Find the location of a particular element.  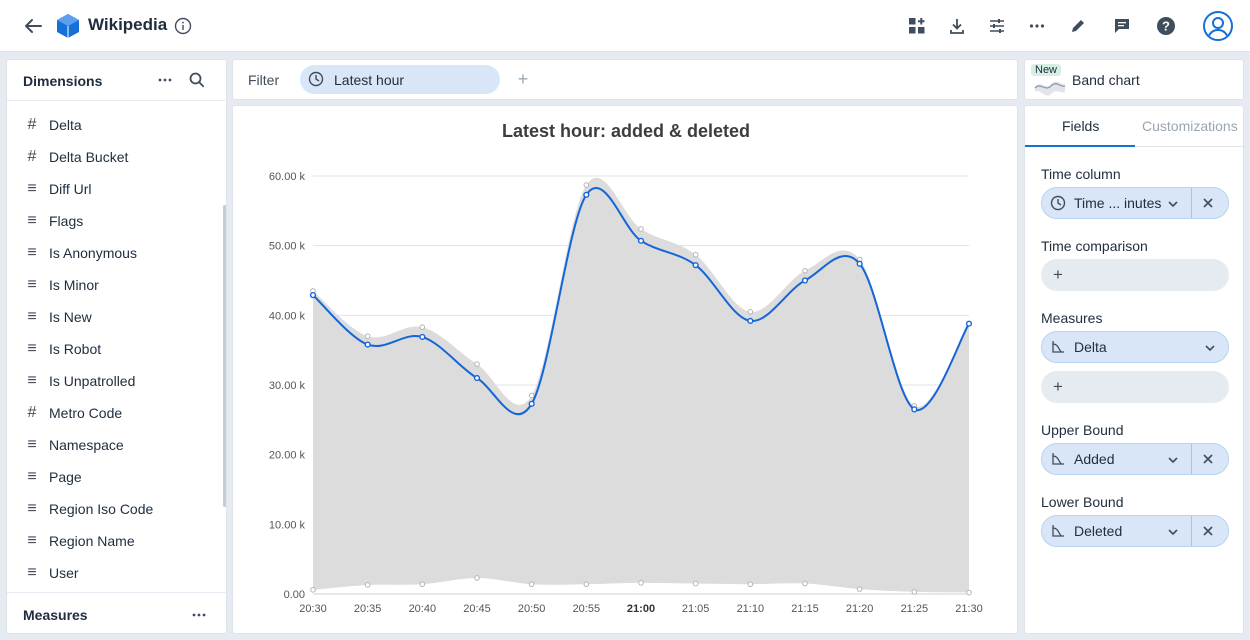

lower-bound-pill: Deleted is located at coordinates (1135, 531).